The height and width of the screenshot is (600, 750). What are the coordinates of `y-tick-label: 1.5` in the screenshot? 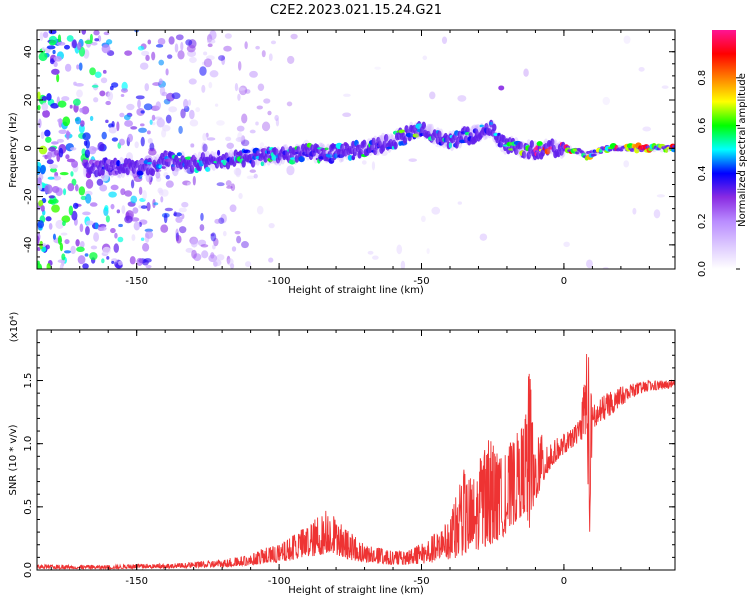 It's located at (28, 381).